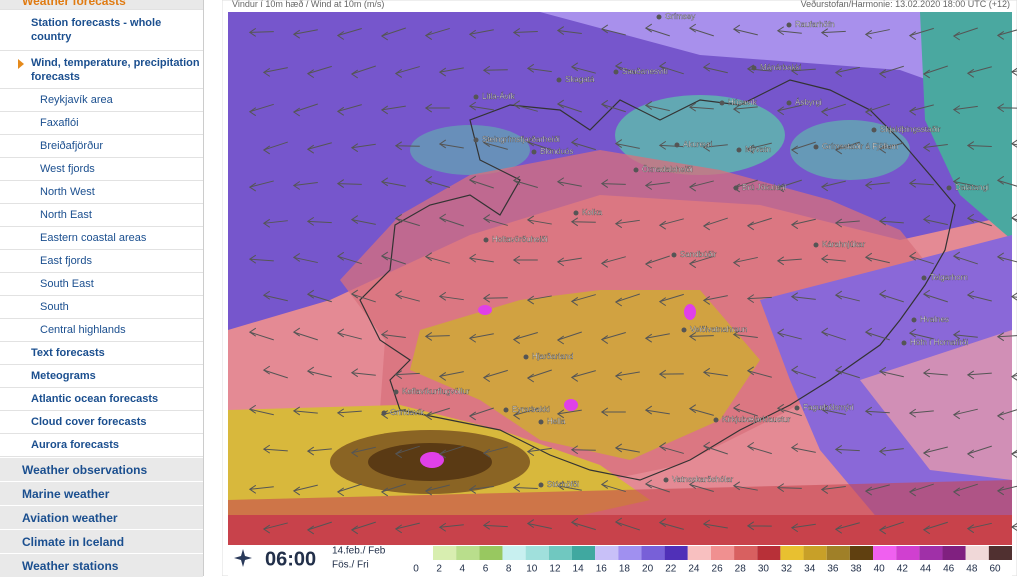  I want to click on menu-item: Eastern coastal areas, so click(101, 238).